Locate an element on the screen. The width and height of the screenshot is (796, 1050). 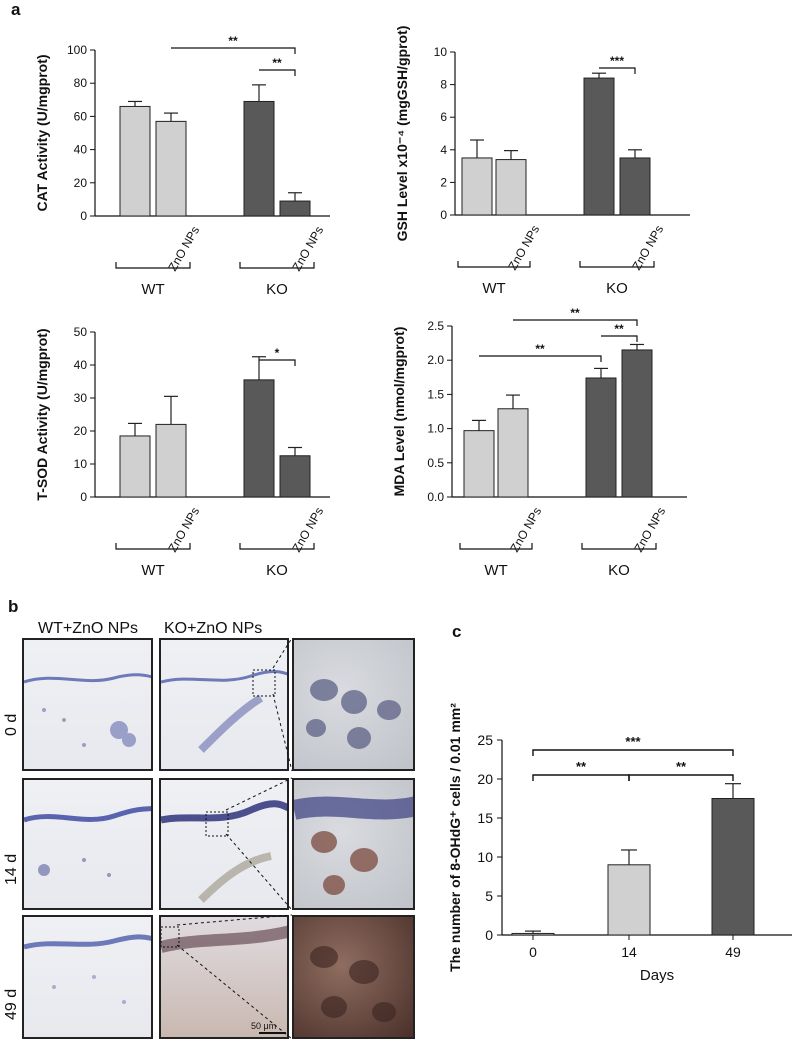
y-axis-label: CAT Activity (U/mgprot) is located at coordinates (42, 132).